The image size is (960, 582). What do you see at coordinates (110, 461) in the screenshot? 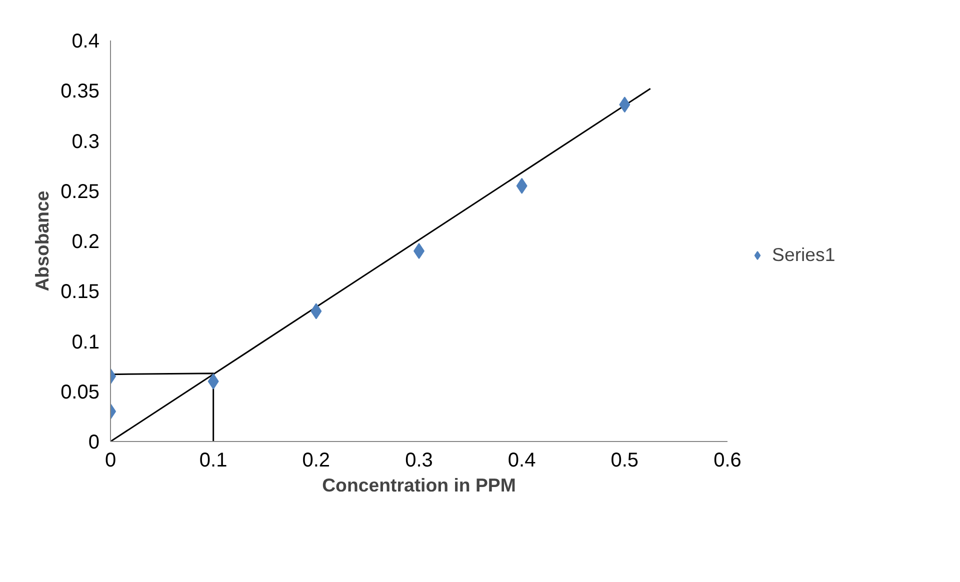
I see `x-tick-label: 0` at bounding box center [110, 461].